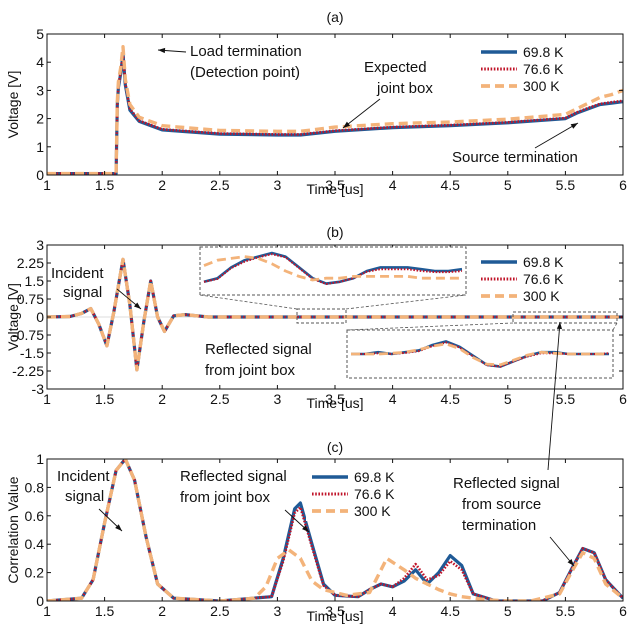  What do you see at coordinates (84, 496) in the screenshot?
I see `panel-3-annotation-incident-signal: signal` at bounding box center [84, 496].